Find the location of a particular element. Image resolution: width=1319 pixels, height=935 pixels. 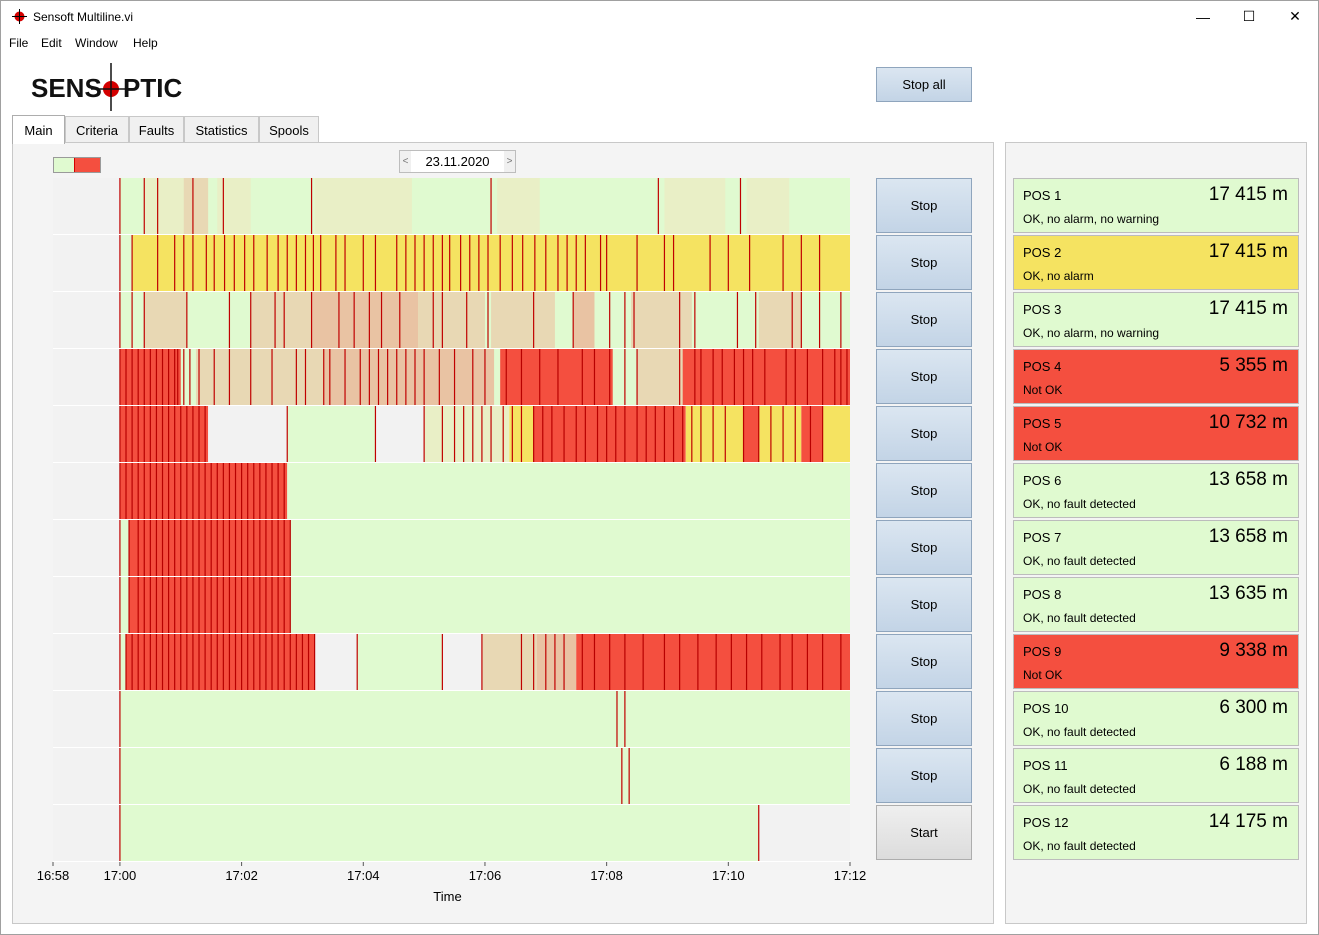

position-length: 14 175 m is located at coordinates (1248, 821).